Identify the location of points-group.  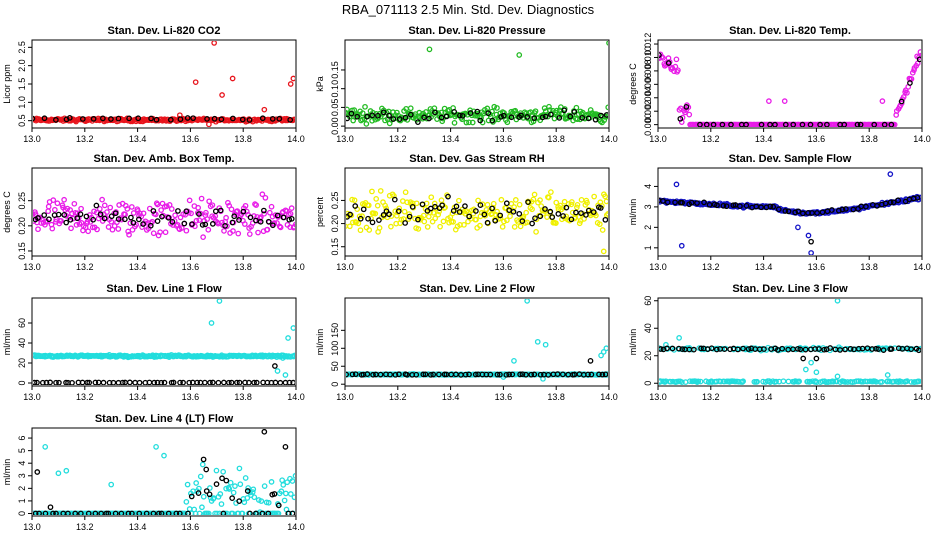
(790, 88).